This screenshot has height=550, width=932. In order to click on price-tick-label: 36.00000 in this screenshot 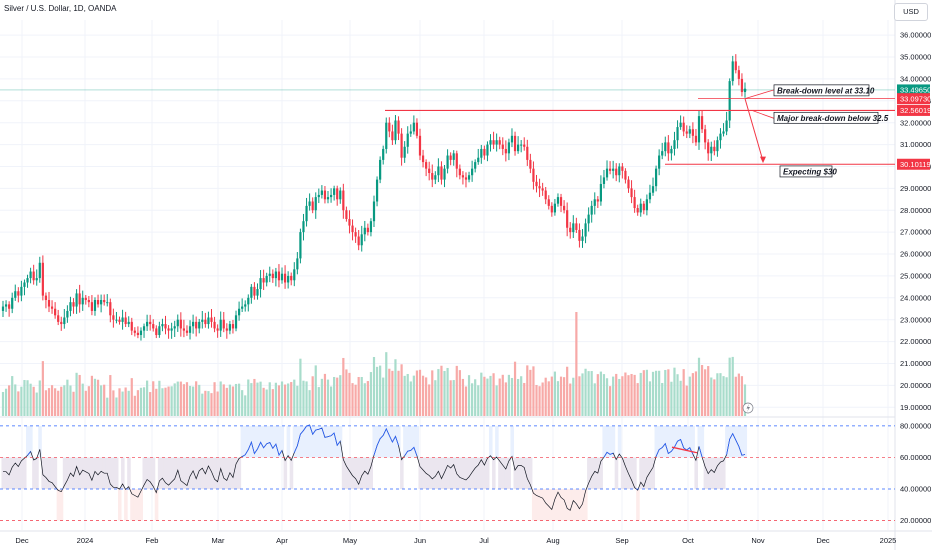, I will do `click(915, 35)`.